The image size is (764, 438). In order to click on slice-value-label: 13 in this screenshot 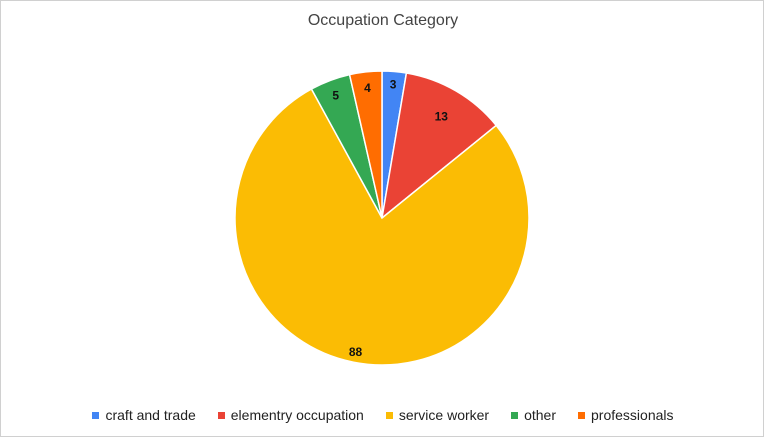, I will do `click(442, 116)`.